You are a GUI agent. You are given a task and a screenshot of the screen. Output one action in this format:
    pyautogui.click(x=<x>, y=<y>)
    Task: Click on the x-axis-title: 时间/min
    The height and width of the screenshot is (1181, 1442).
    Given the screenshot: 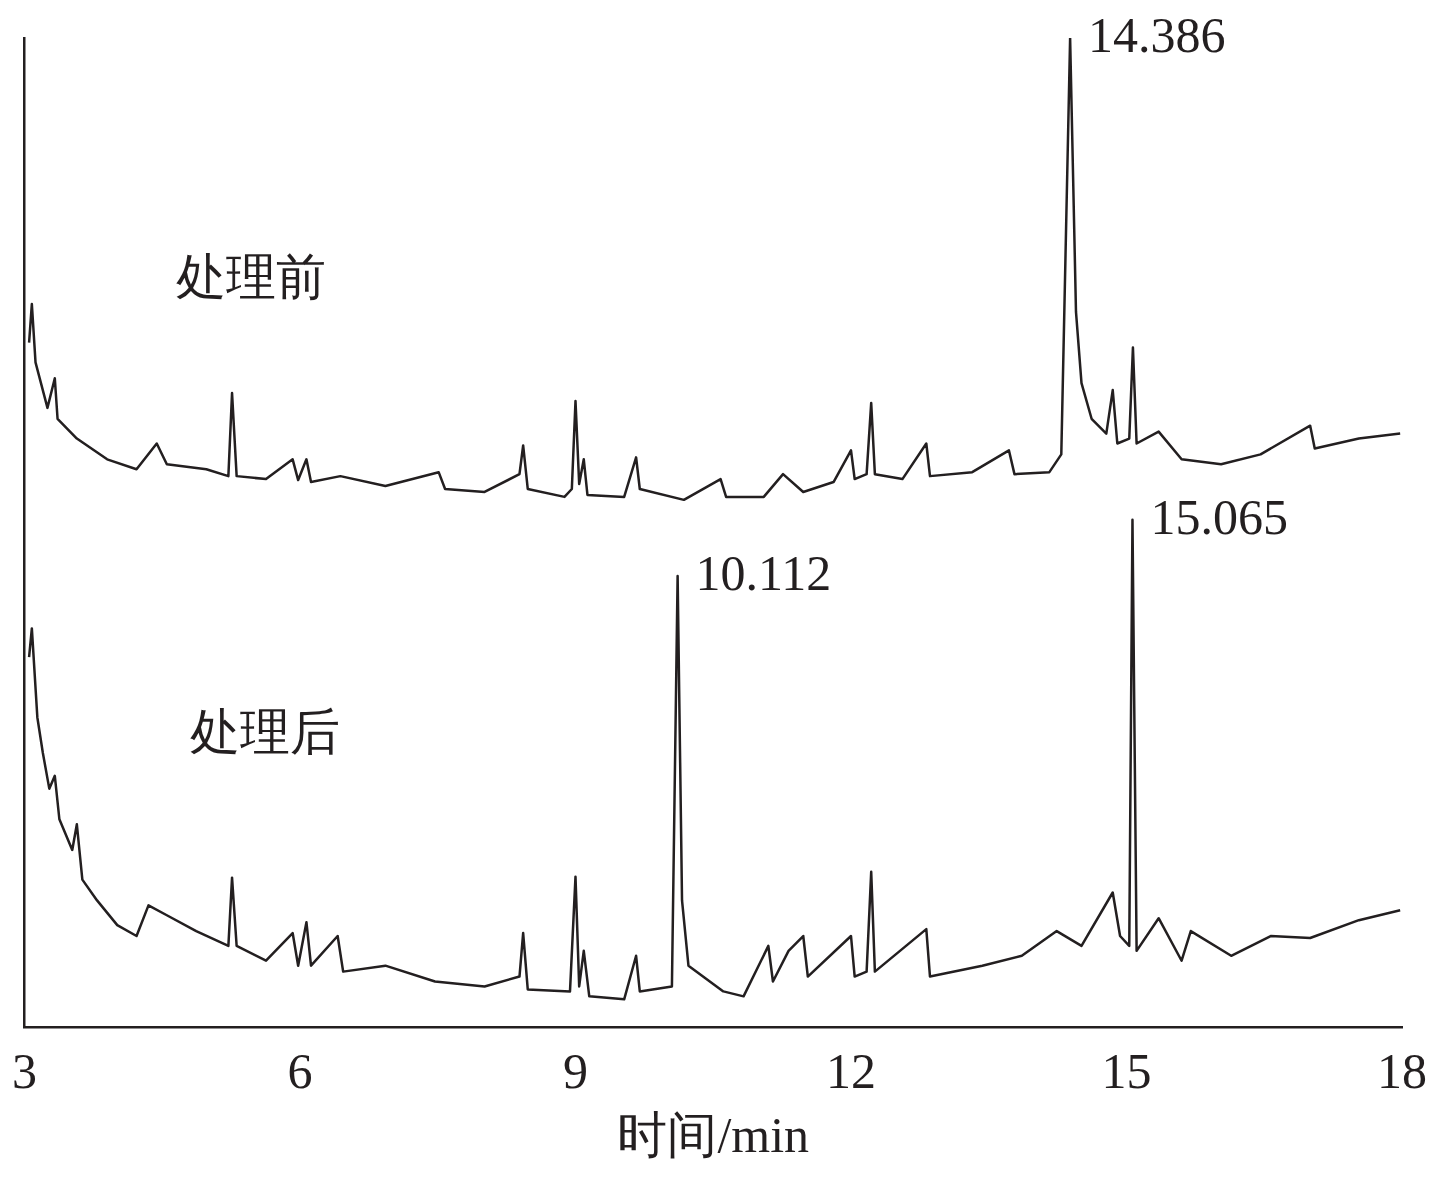 What is the action you would take?
    pyautogui.click(x=713, y=1135)
    